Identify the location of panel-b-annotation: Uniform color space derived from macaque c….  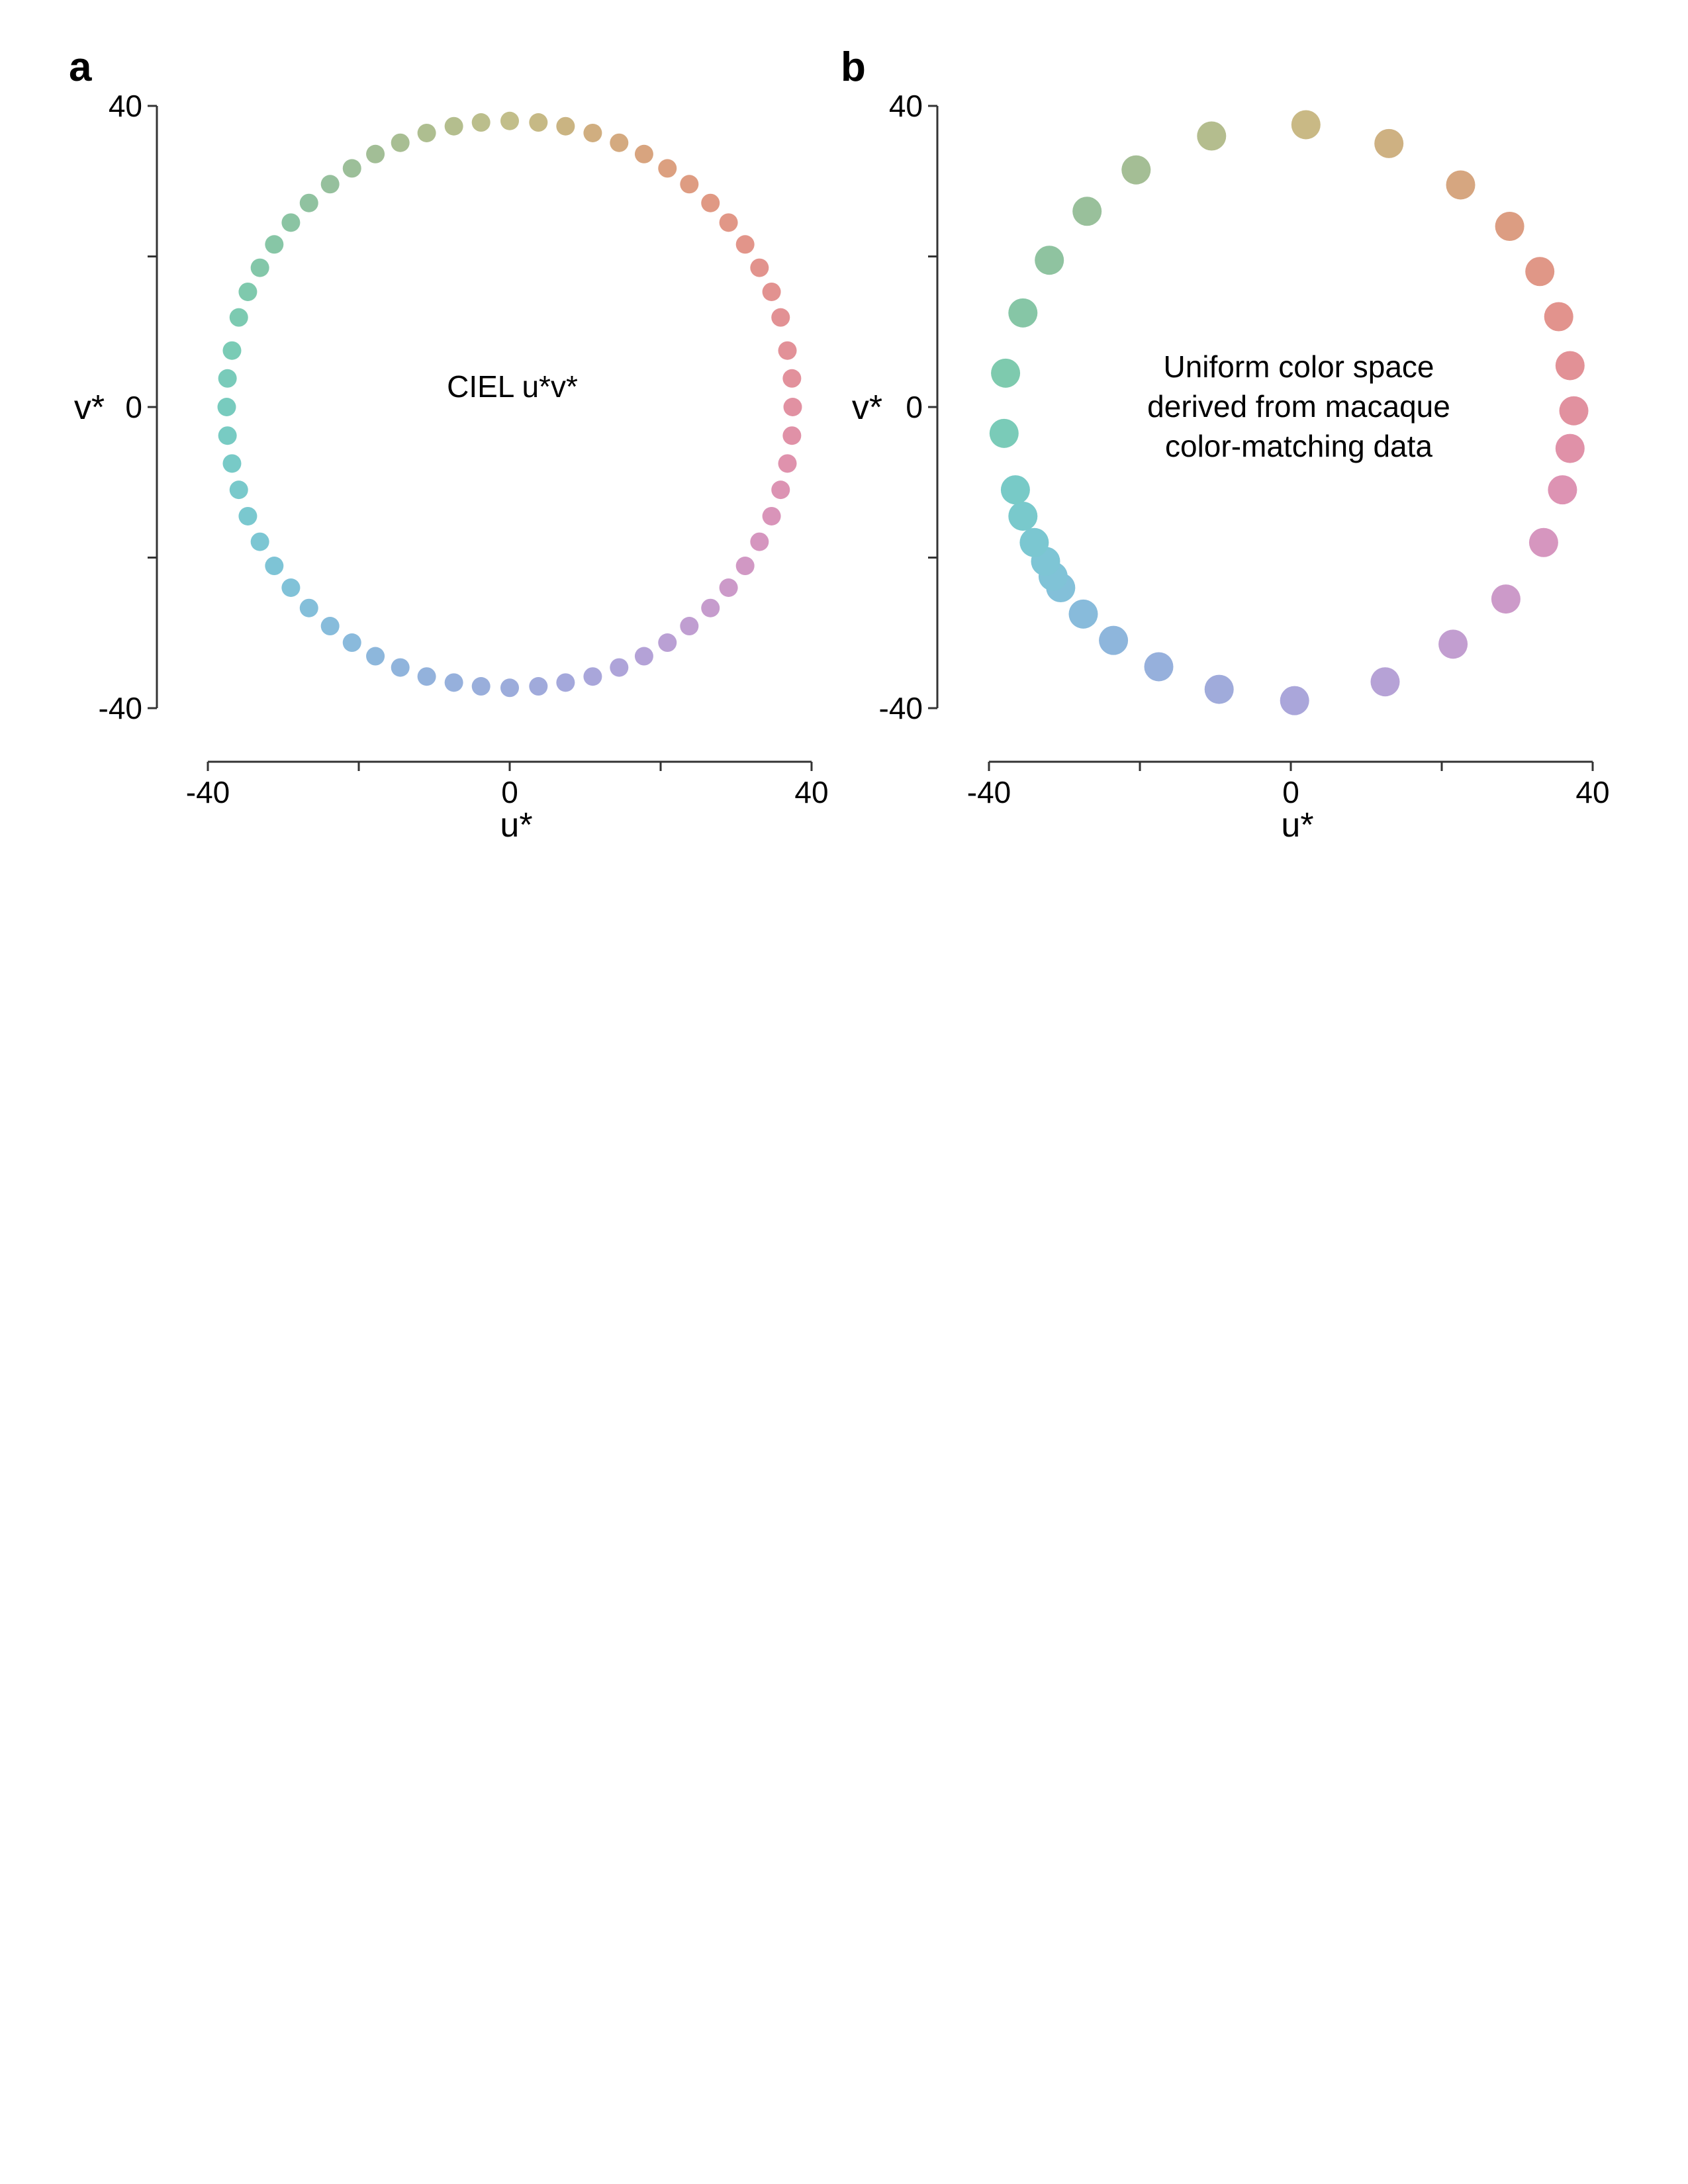
(1298, 406).